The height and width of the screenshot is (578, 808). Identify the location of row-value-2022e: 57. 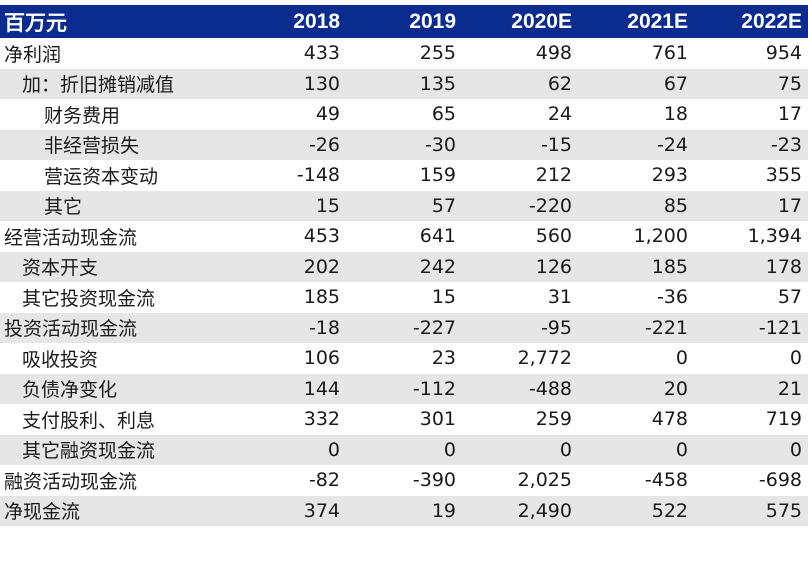
(751, 297).